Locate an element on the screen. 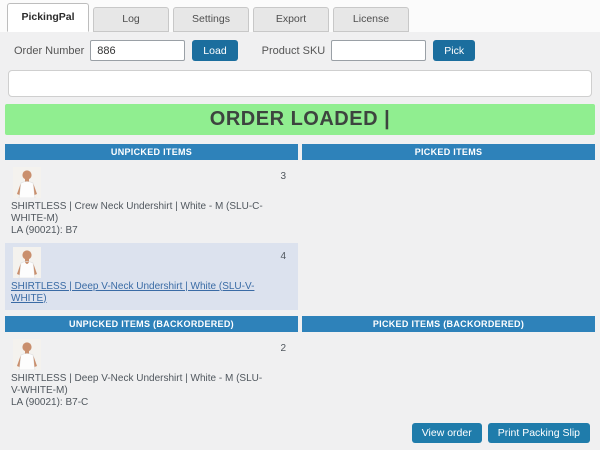 The image size is (600, 450). order-number-input is located at coordinates (138, 50).